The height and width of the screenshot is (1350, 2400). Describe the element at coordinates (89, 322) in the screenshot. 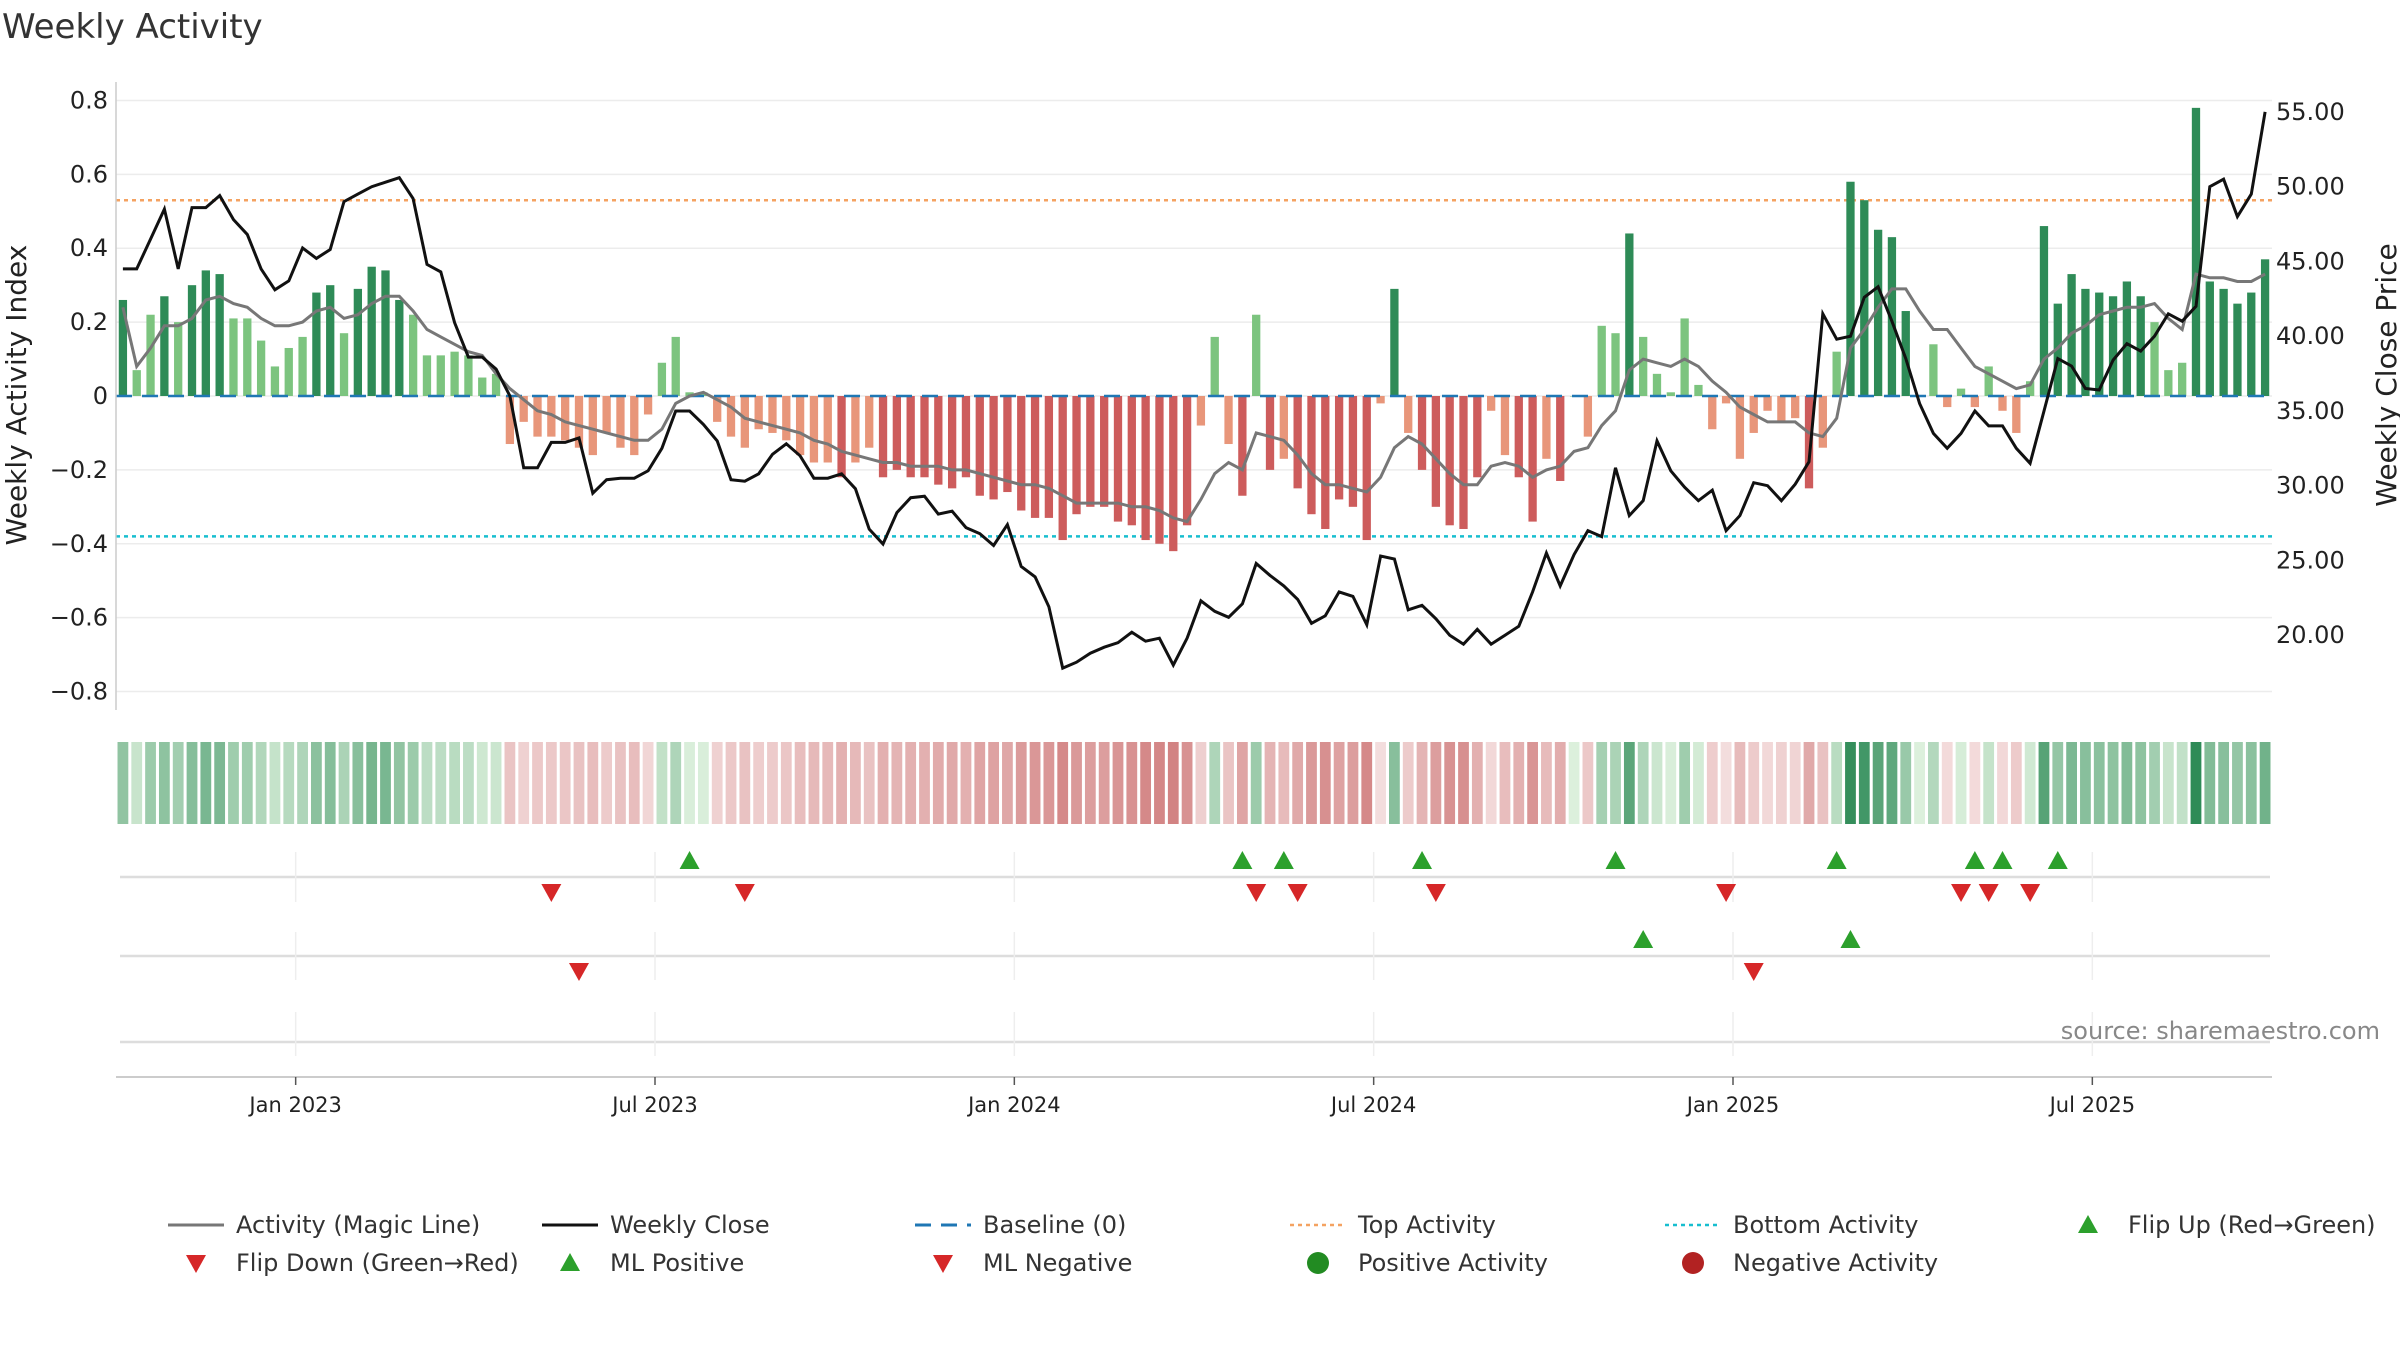

I see `y-tick-label: 0.2` at that location.